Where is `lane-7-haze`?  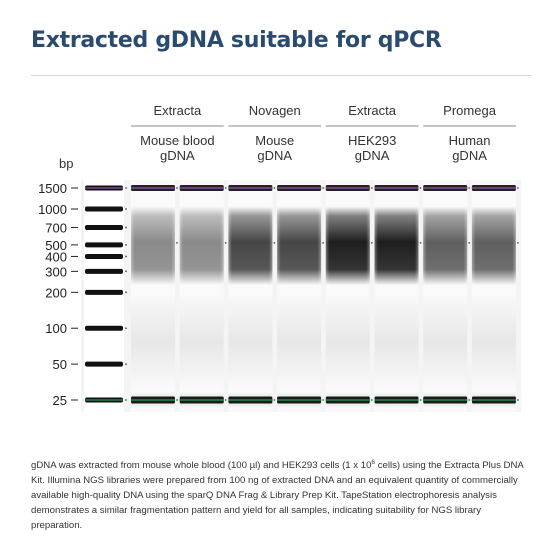
lane-7-haze is located at coordinates (445, 341).